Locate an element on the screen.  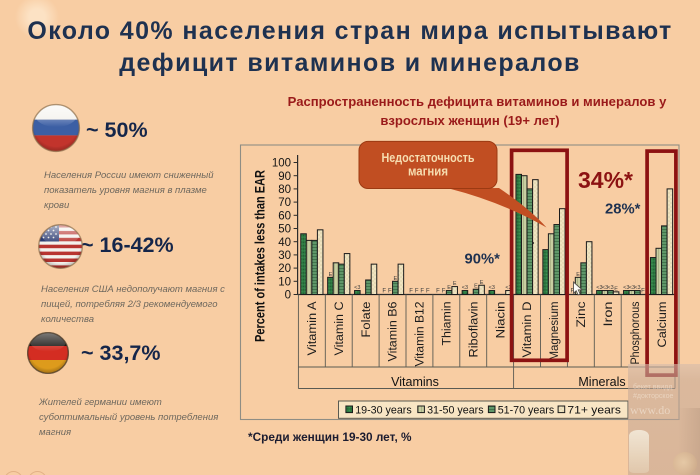
svg-text: Vitamin D is located at coordinates (527, 329).